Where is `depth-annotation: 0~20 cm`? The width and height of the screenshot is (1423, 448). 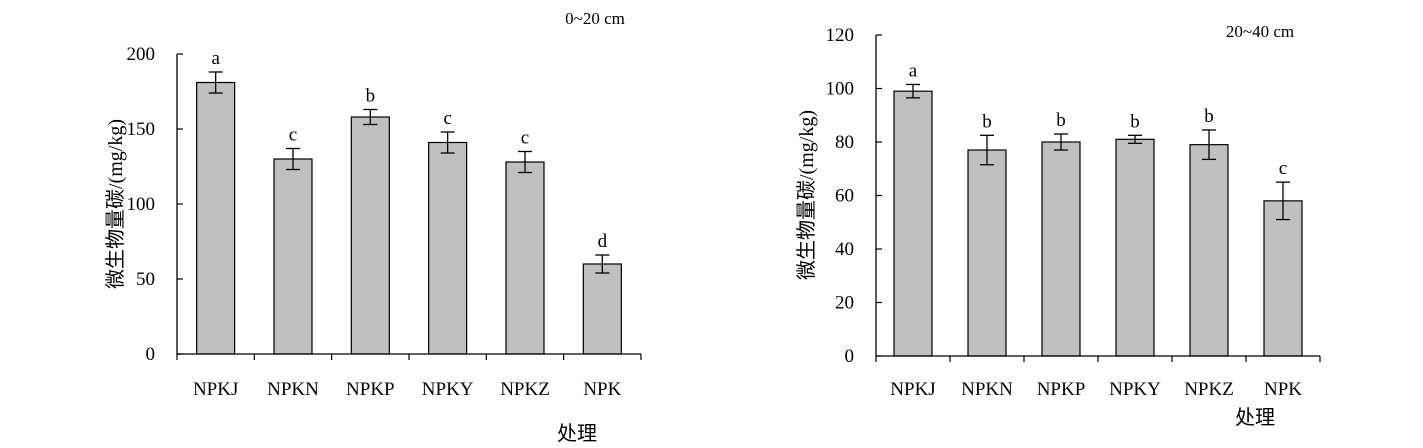 depth-annotation: 0~20 cm is located at coordinates (595, 18).